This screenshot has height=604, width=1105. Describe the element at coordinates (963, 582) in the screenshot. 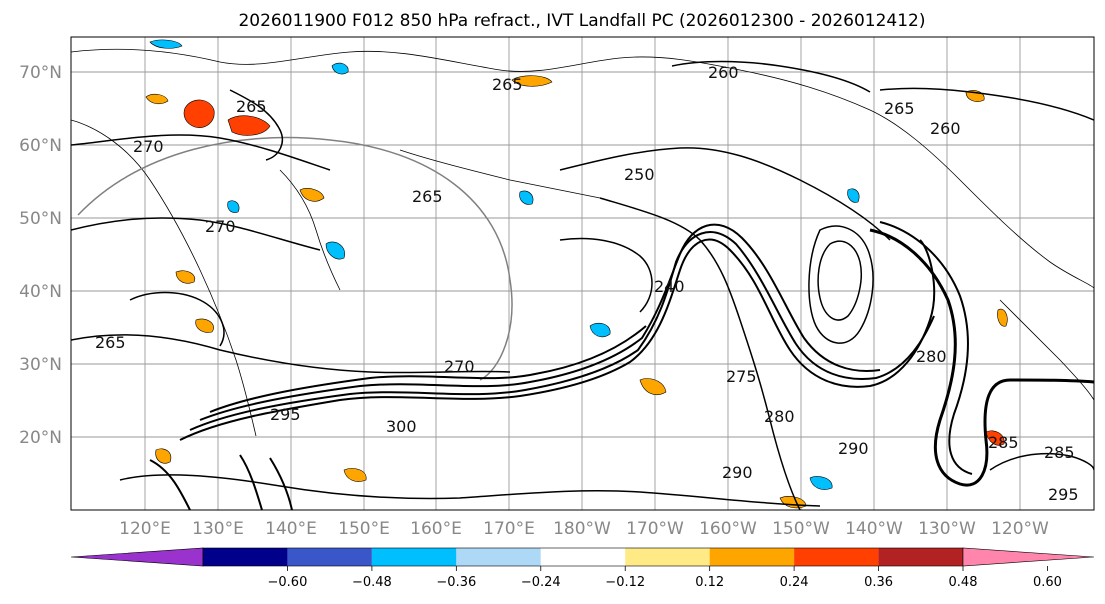

I see `colorbar-tick-label: 0.48` at that location.